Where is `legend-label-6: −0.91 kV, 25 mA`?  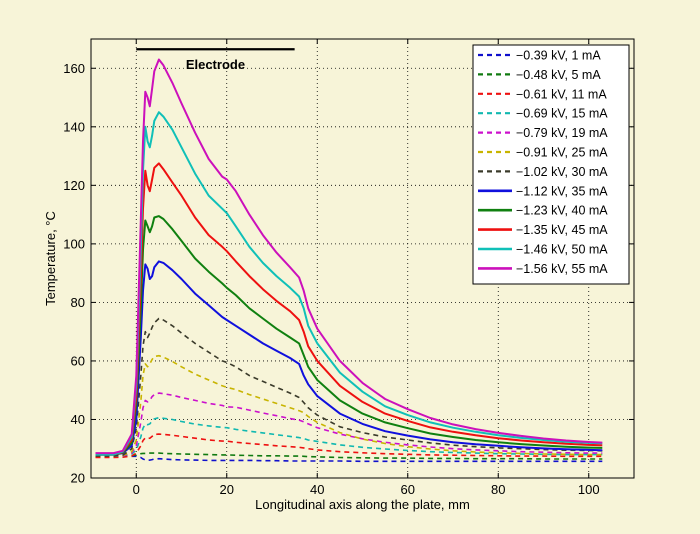 legend-label-6: −0.91 kV, 25 mA is located at coordinates (562, 153).